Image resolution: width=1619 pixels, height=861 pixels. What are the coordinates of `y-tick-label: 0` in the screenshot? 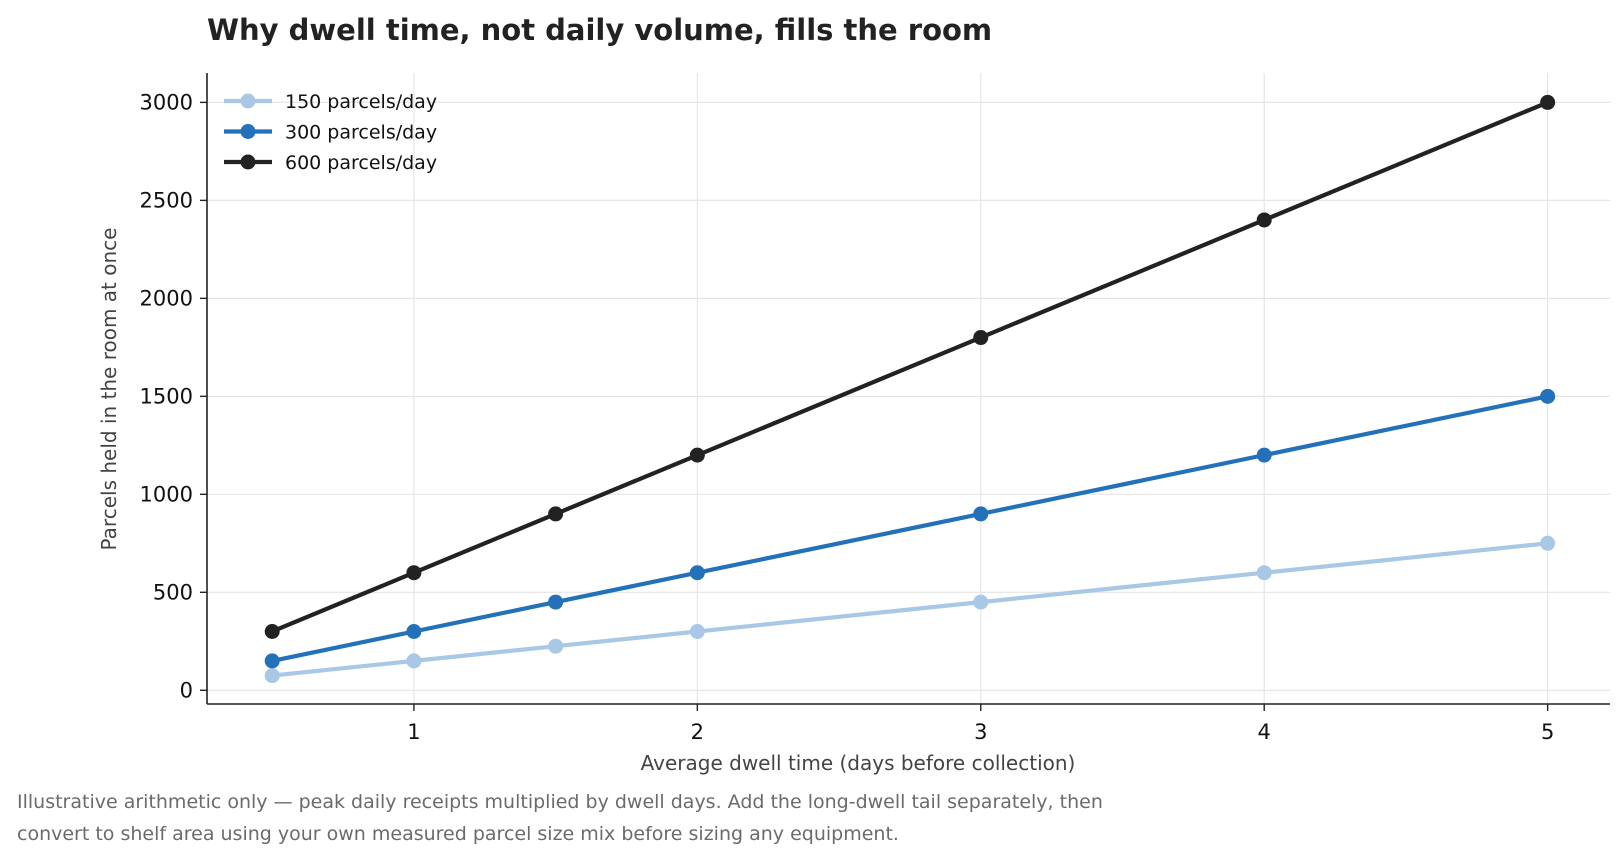 It's located at (186, 690).